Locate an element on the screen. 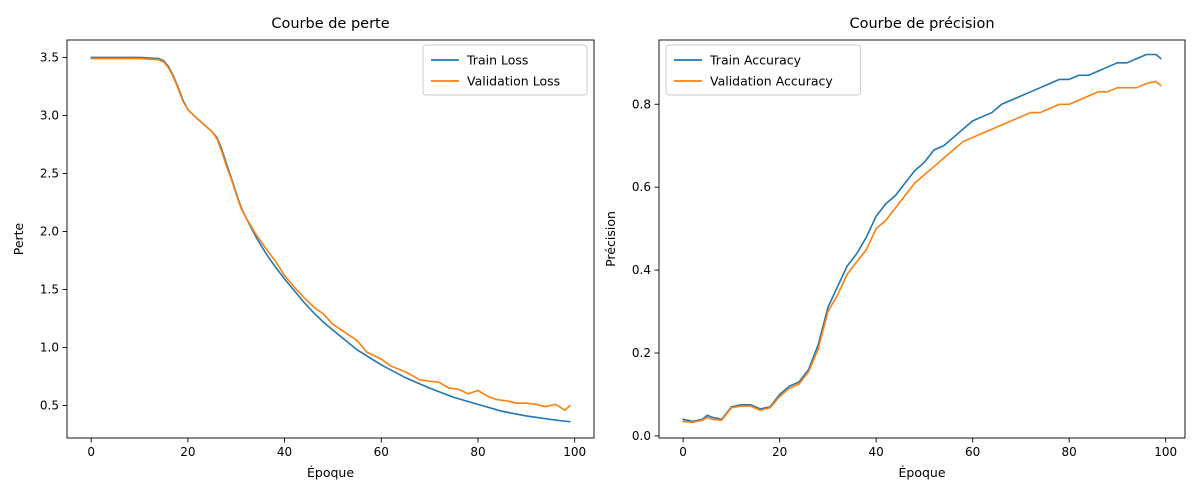 This screenshot has width=1200, height=500. y-tick-label: 0.6 is located at coordinates (641, 187).